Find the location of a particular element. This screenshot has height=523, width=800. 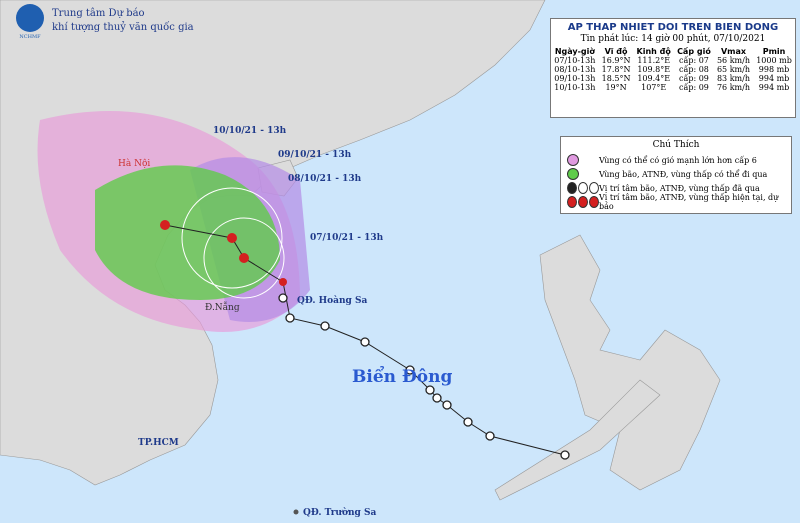

table-cell: 18.5°N is located at coordinates (616, 78).